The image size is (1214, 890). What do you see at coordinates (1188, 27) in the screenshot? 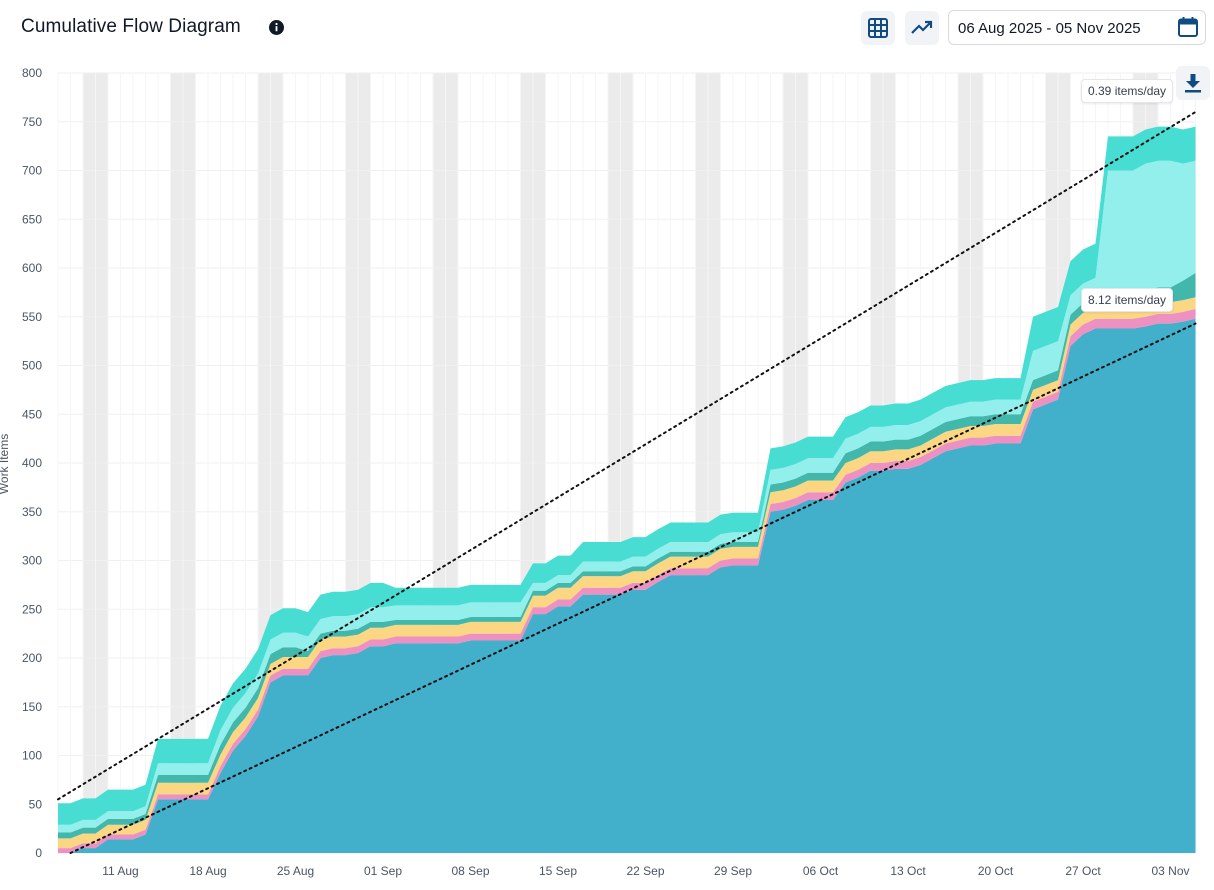
I see `calendar-icon` at bounding box center [1188, 27].